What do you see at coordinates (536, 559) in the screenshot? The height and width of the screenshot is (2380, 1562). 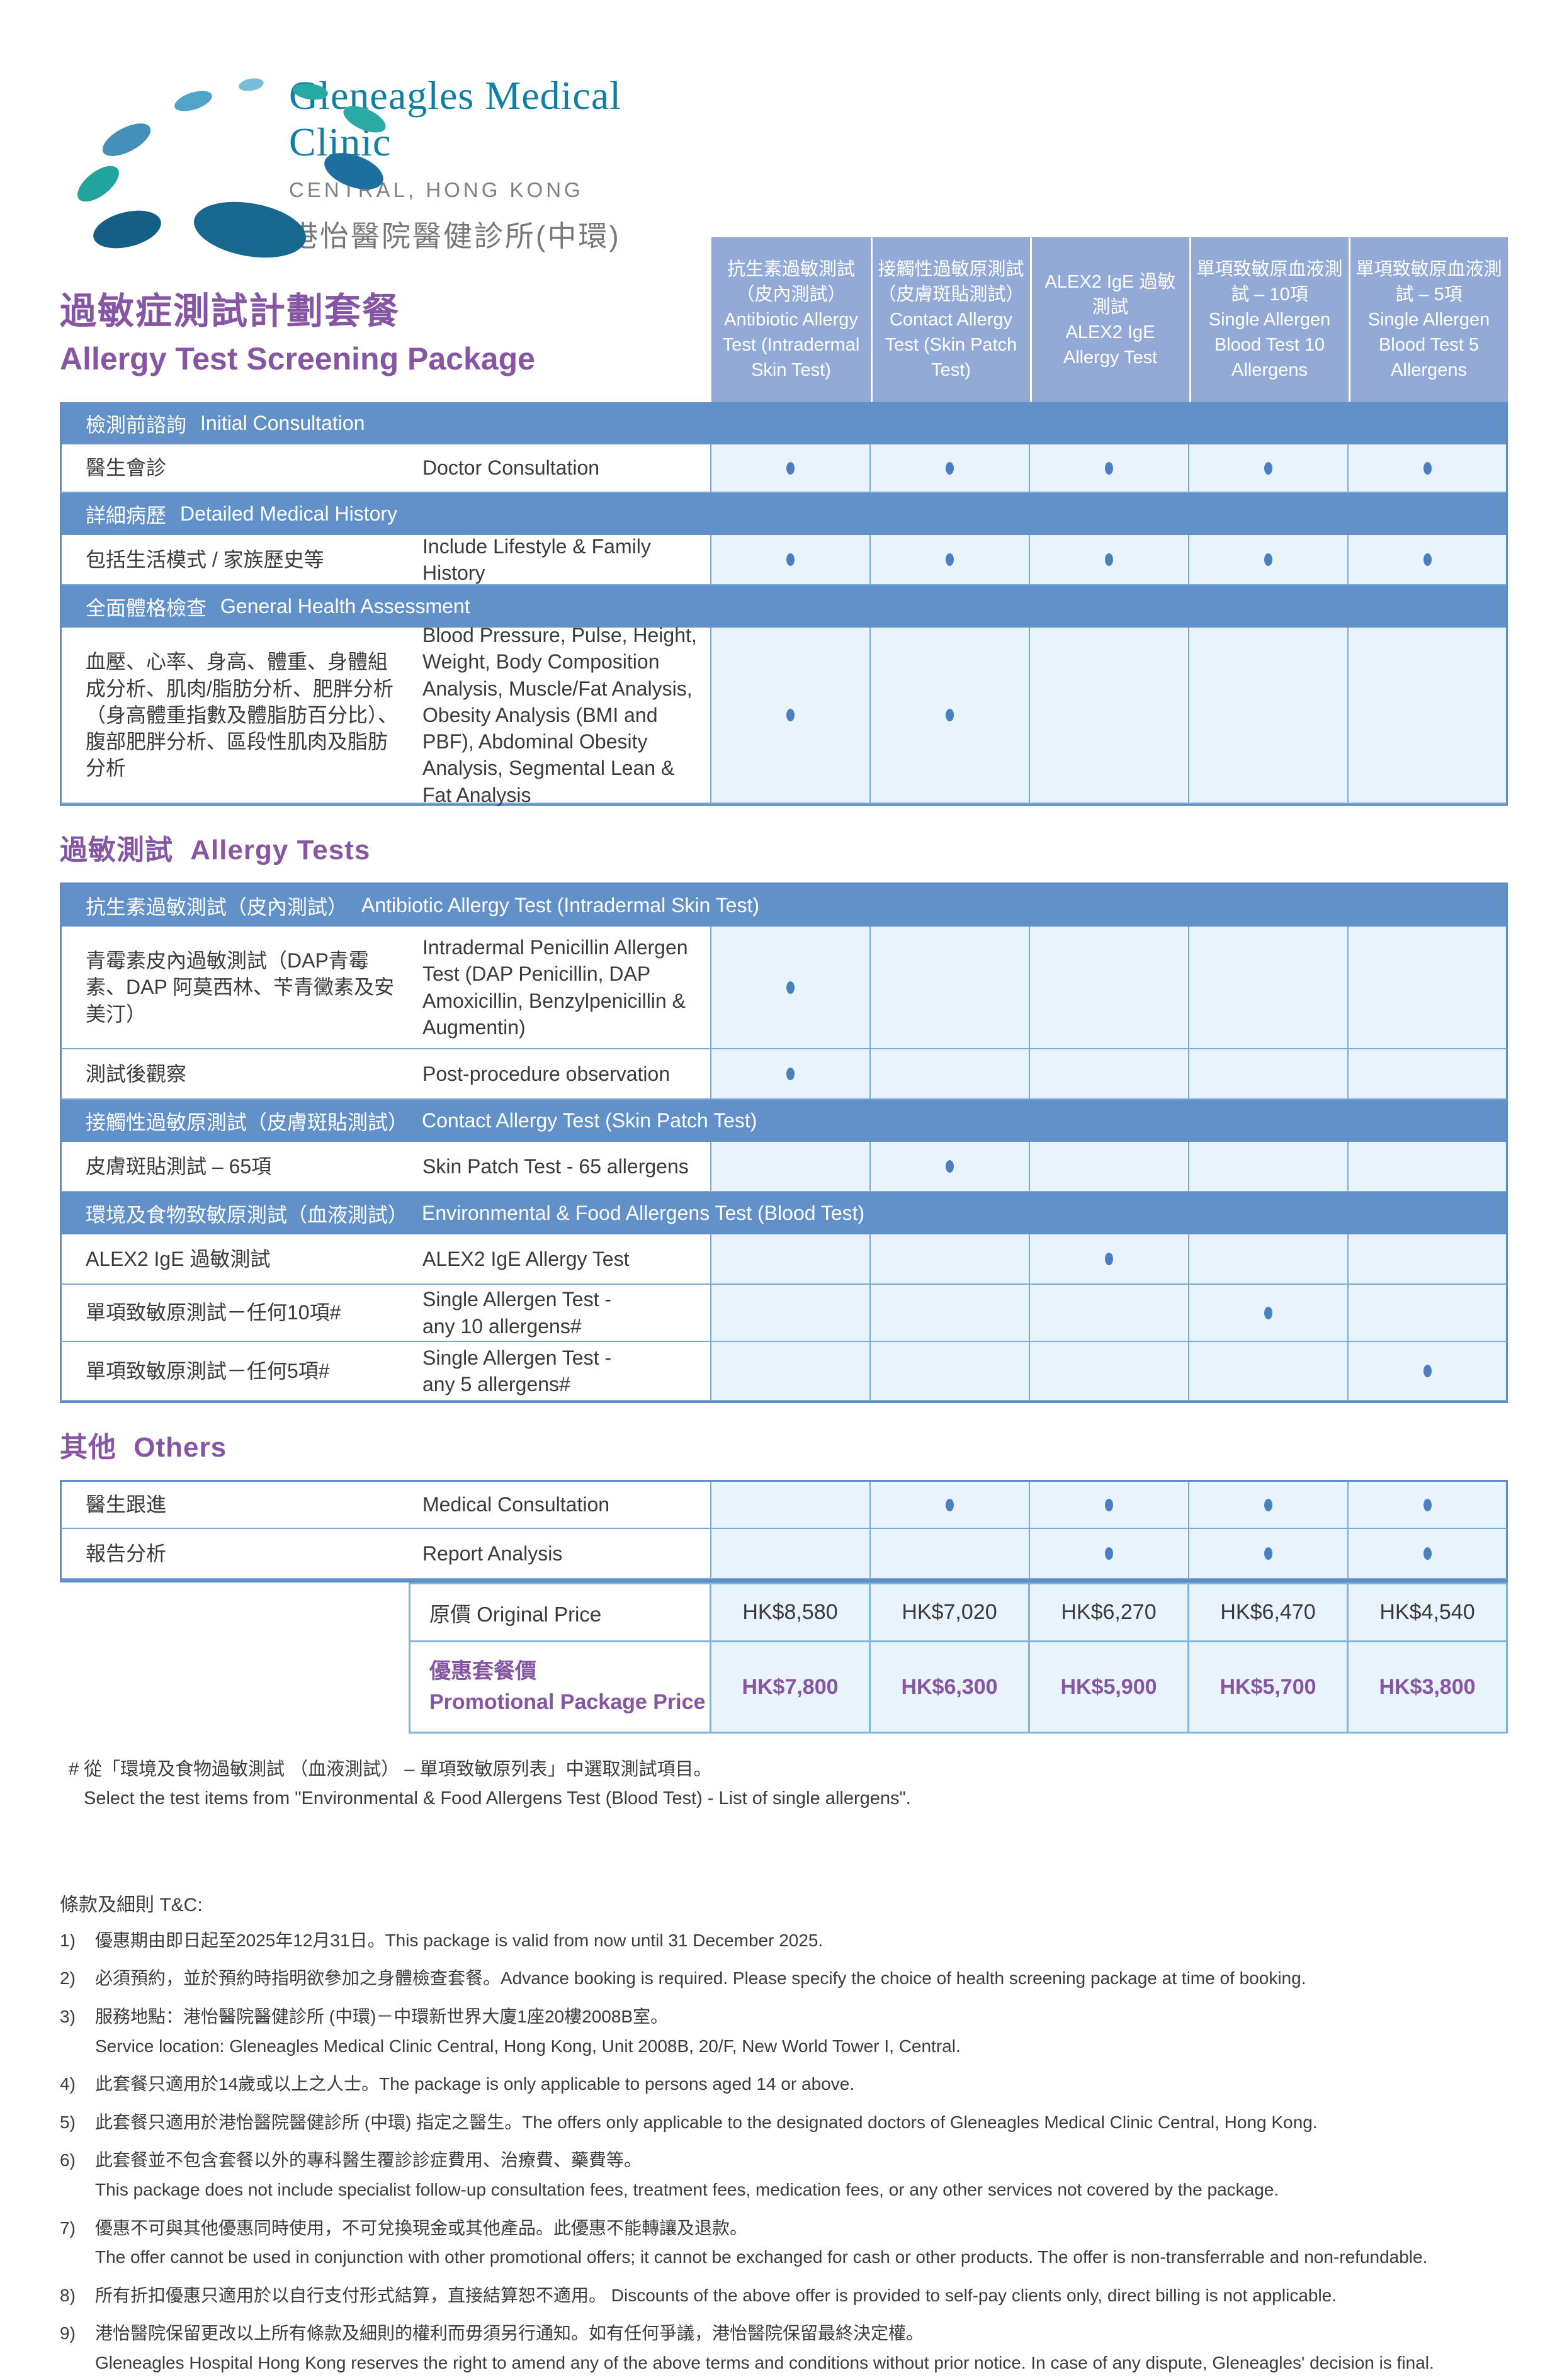 I see `row-label-en: Include Lifestyle & Family History` at bounding box center [536, 559].